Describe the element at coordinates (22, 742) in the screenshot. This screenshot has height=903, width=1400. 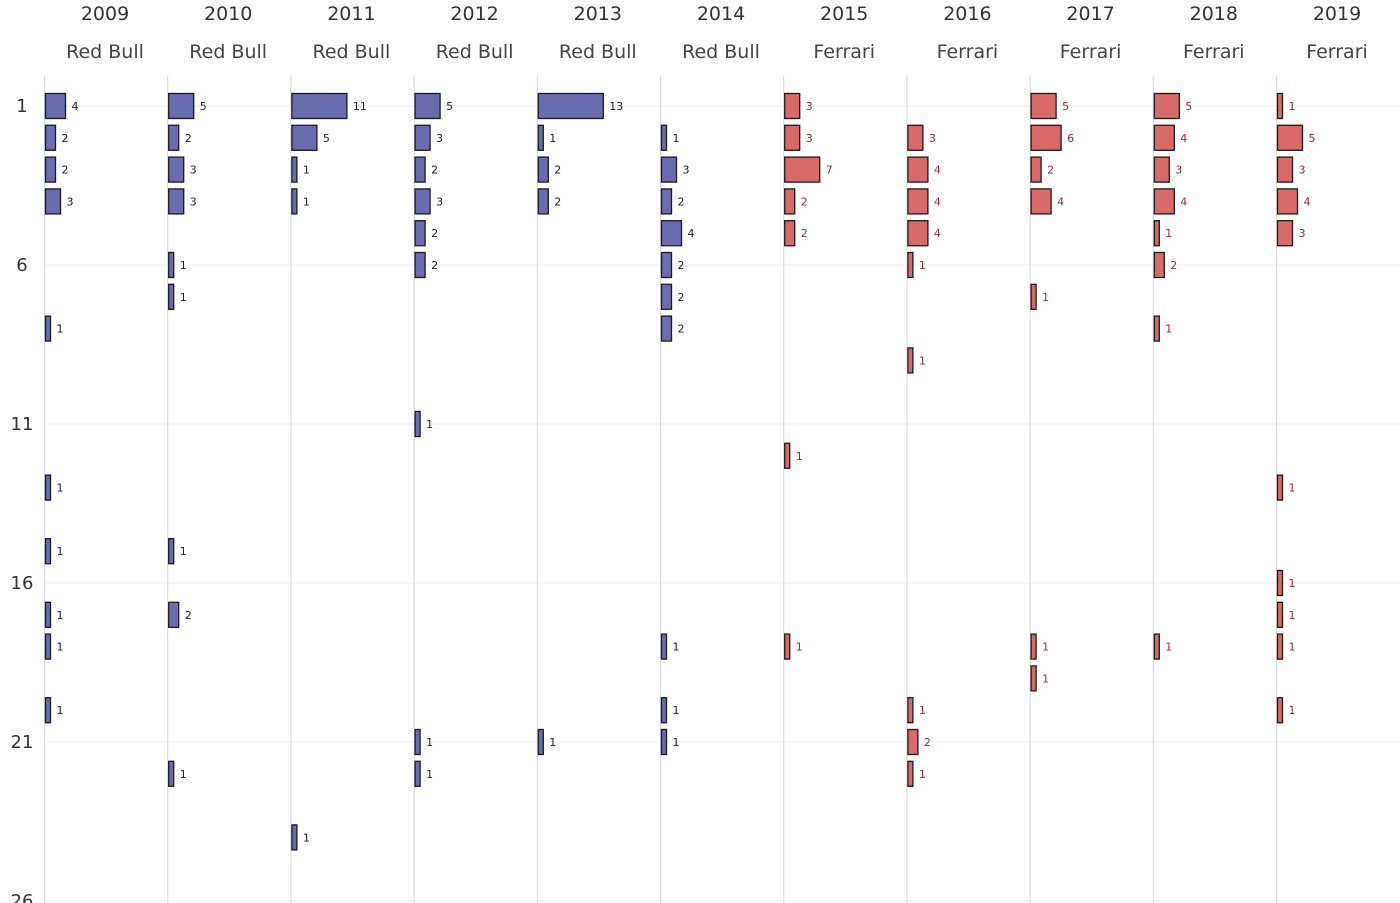
I see `y-tick-label: 21` at that location.